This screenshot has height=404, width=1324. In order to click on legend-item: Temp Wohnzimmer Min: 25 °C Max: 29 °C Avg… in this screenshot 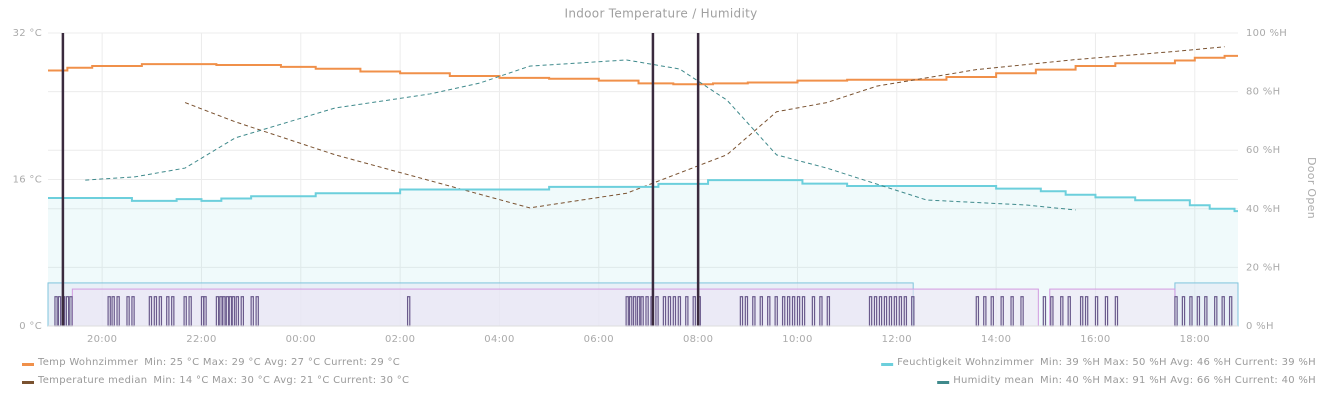, I will do `click(211, 362)`.